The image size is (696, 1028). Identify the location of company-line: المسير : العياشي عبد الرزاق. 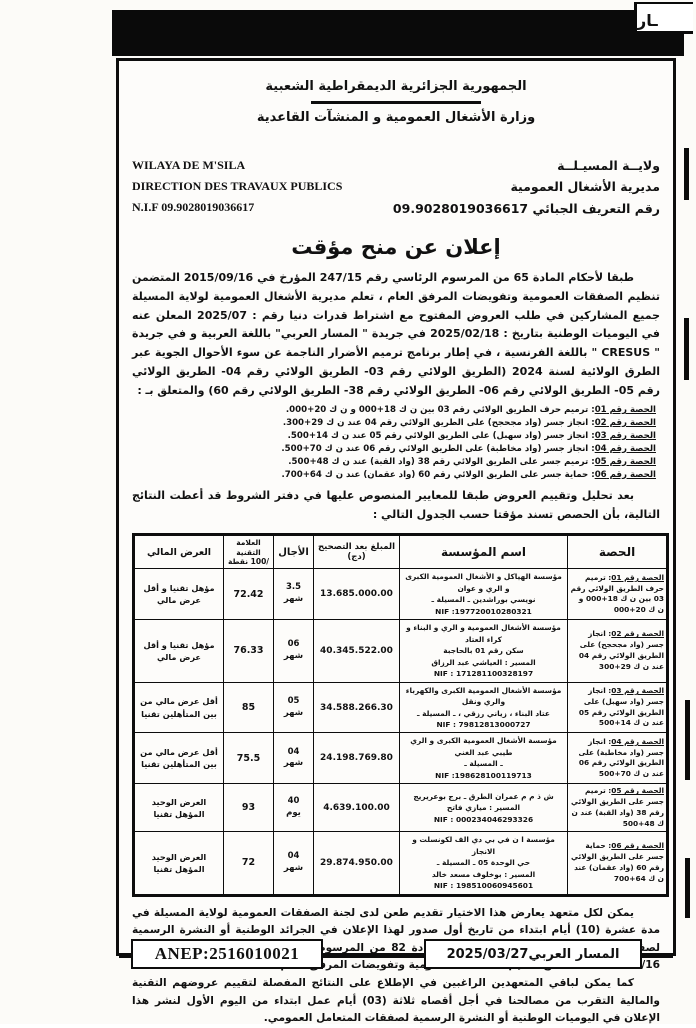
(483, 662).